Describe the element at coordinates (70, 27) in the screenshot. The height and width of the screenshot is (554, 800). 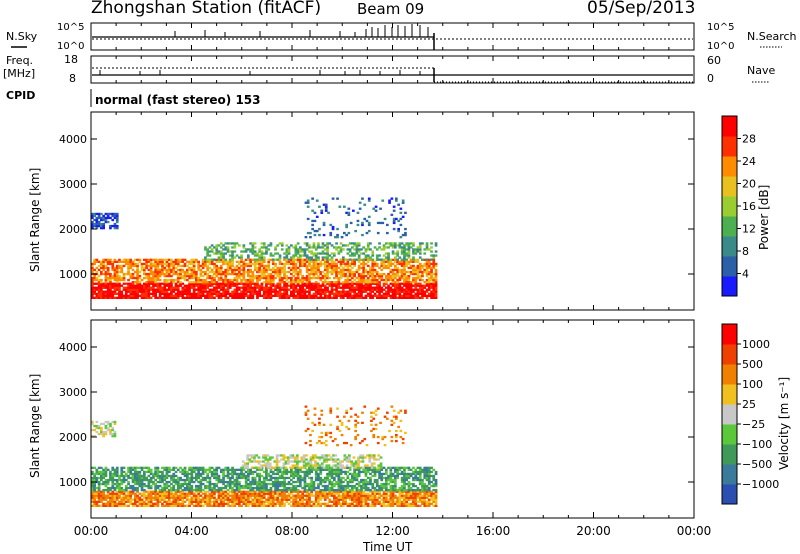
I see `nsky-tick-top: 10^5` at that location.